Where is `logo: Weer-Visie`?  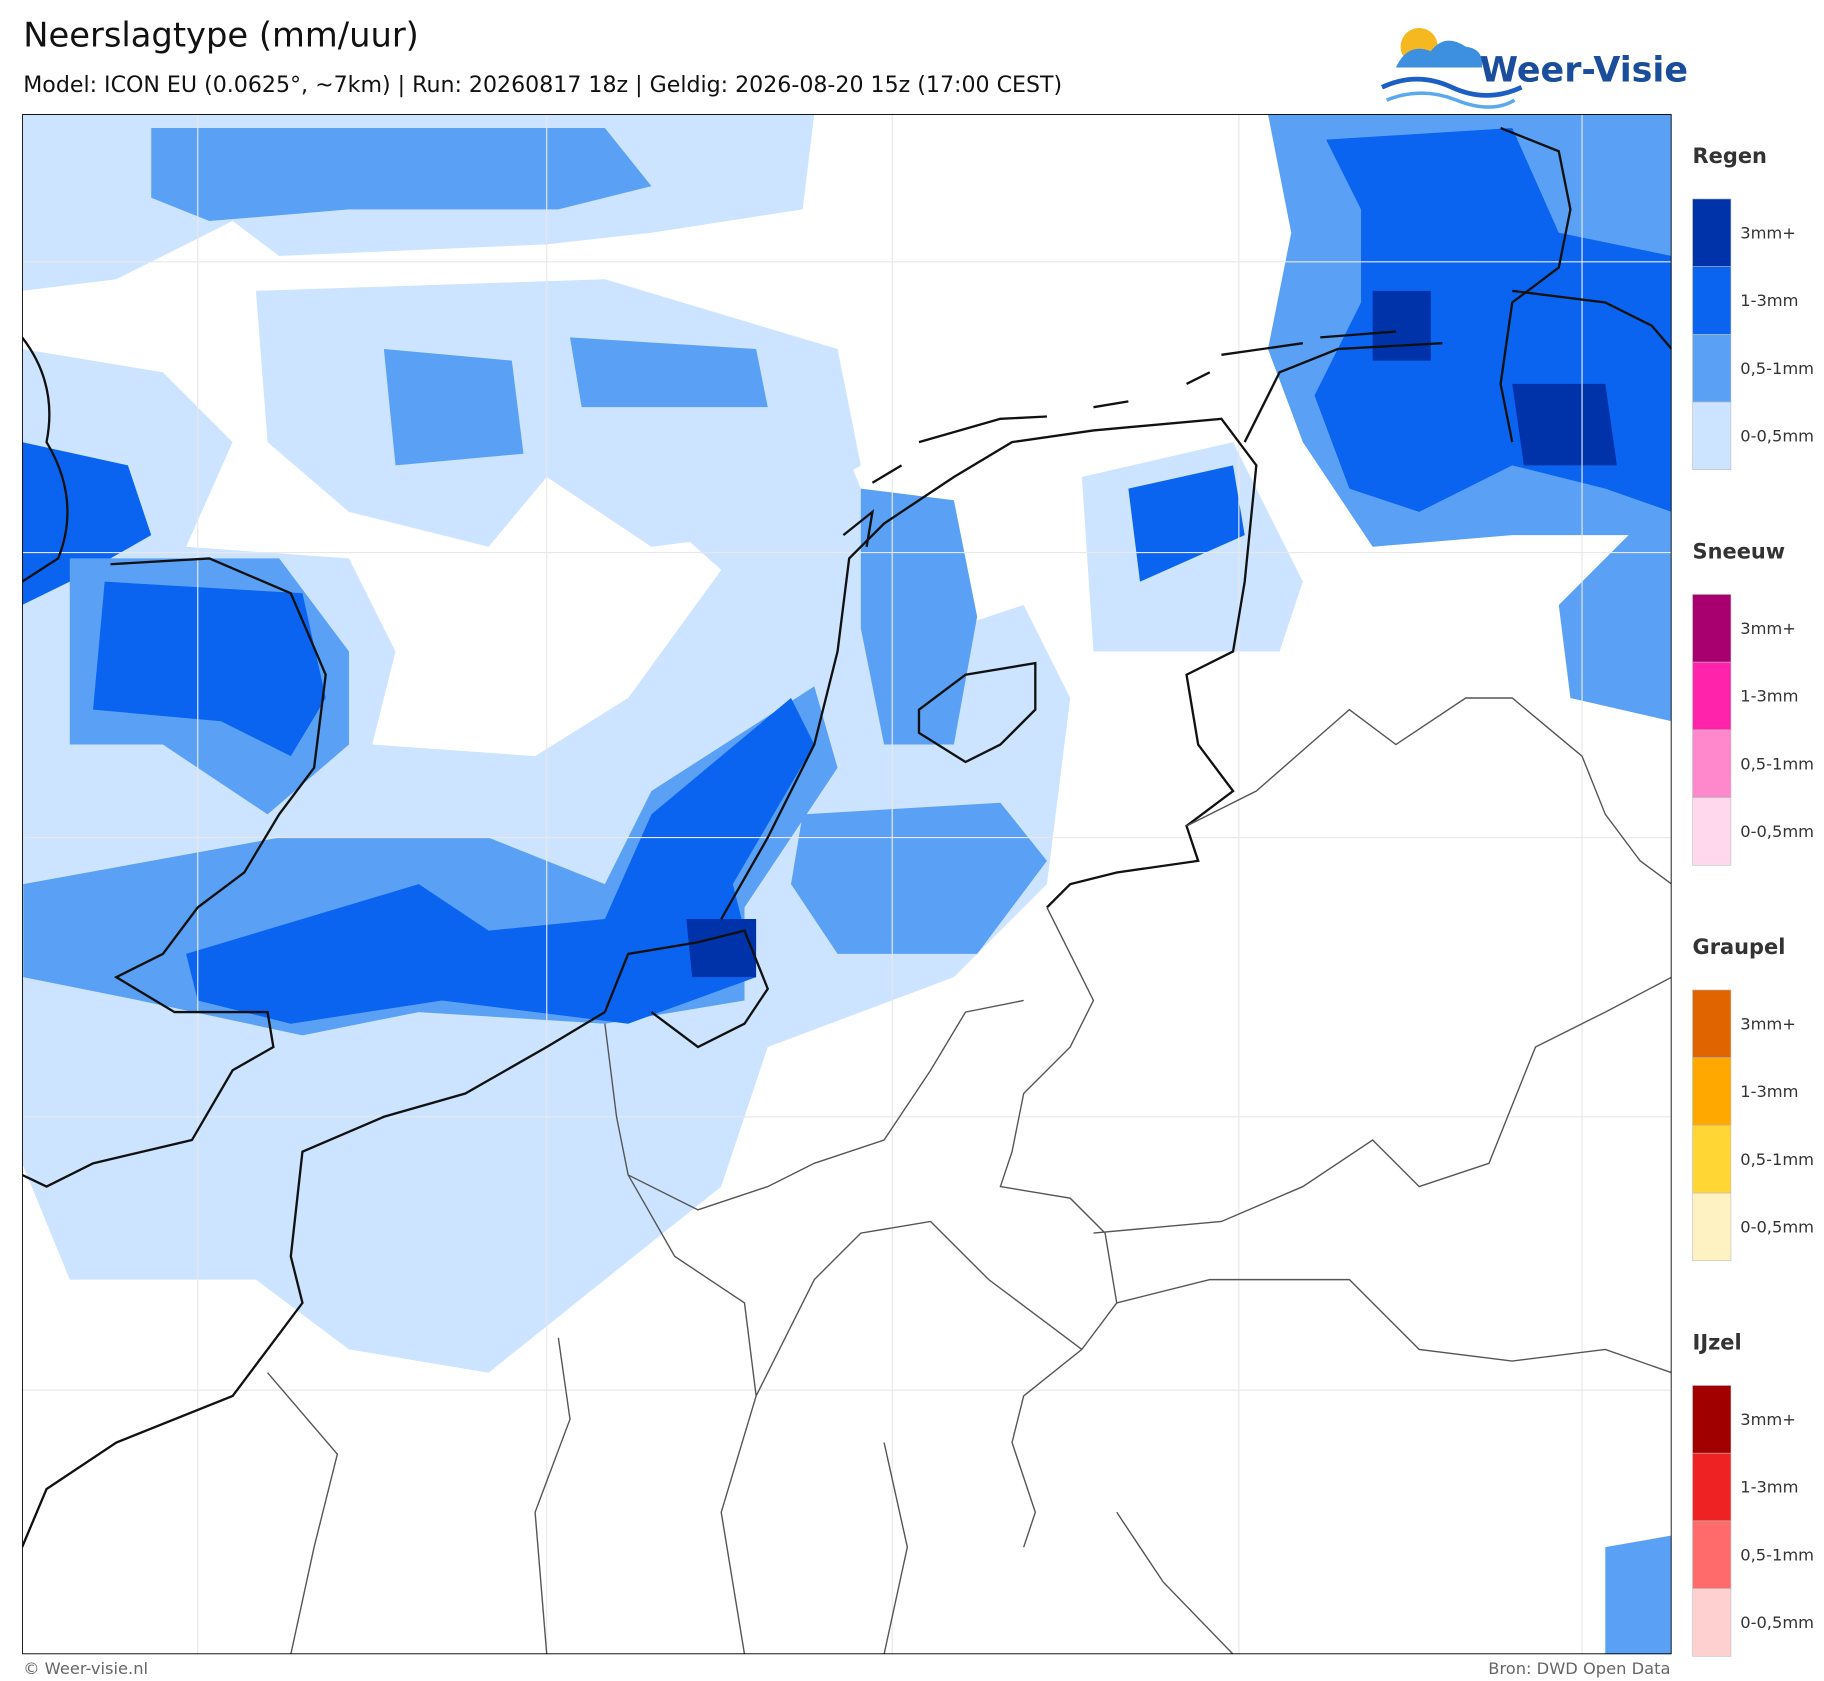 logo: Weer-Visie is located at coordinates (1534, 68).